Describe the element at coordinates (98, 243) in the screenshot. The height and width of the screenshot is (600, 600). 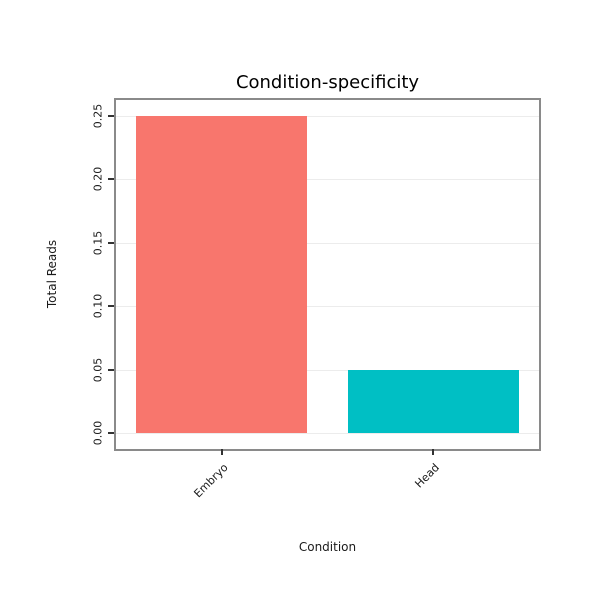
I see `y-tick-label-0.15: 0.15` at that location.